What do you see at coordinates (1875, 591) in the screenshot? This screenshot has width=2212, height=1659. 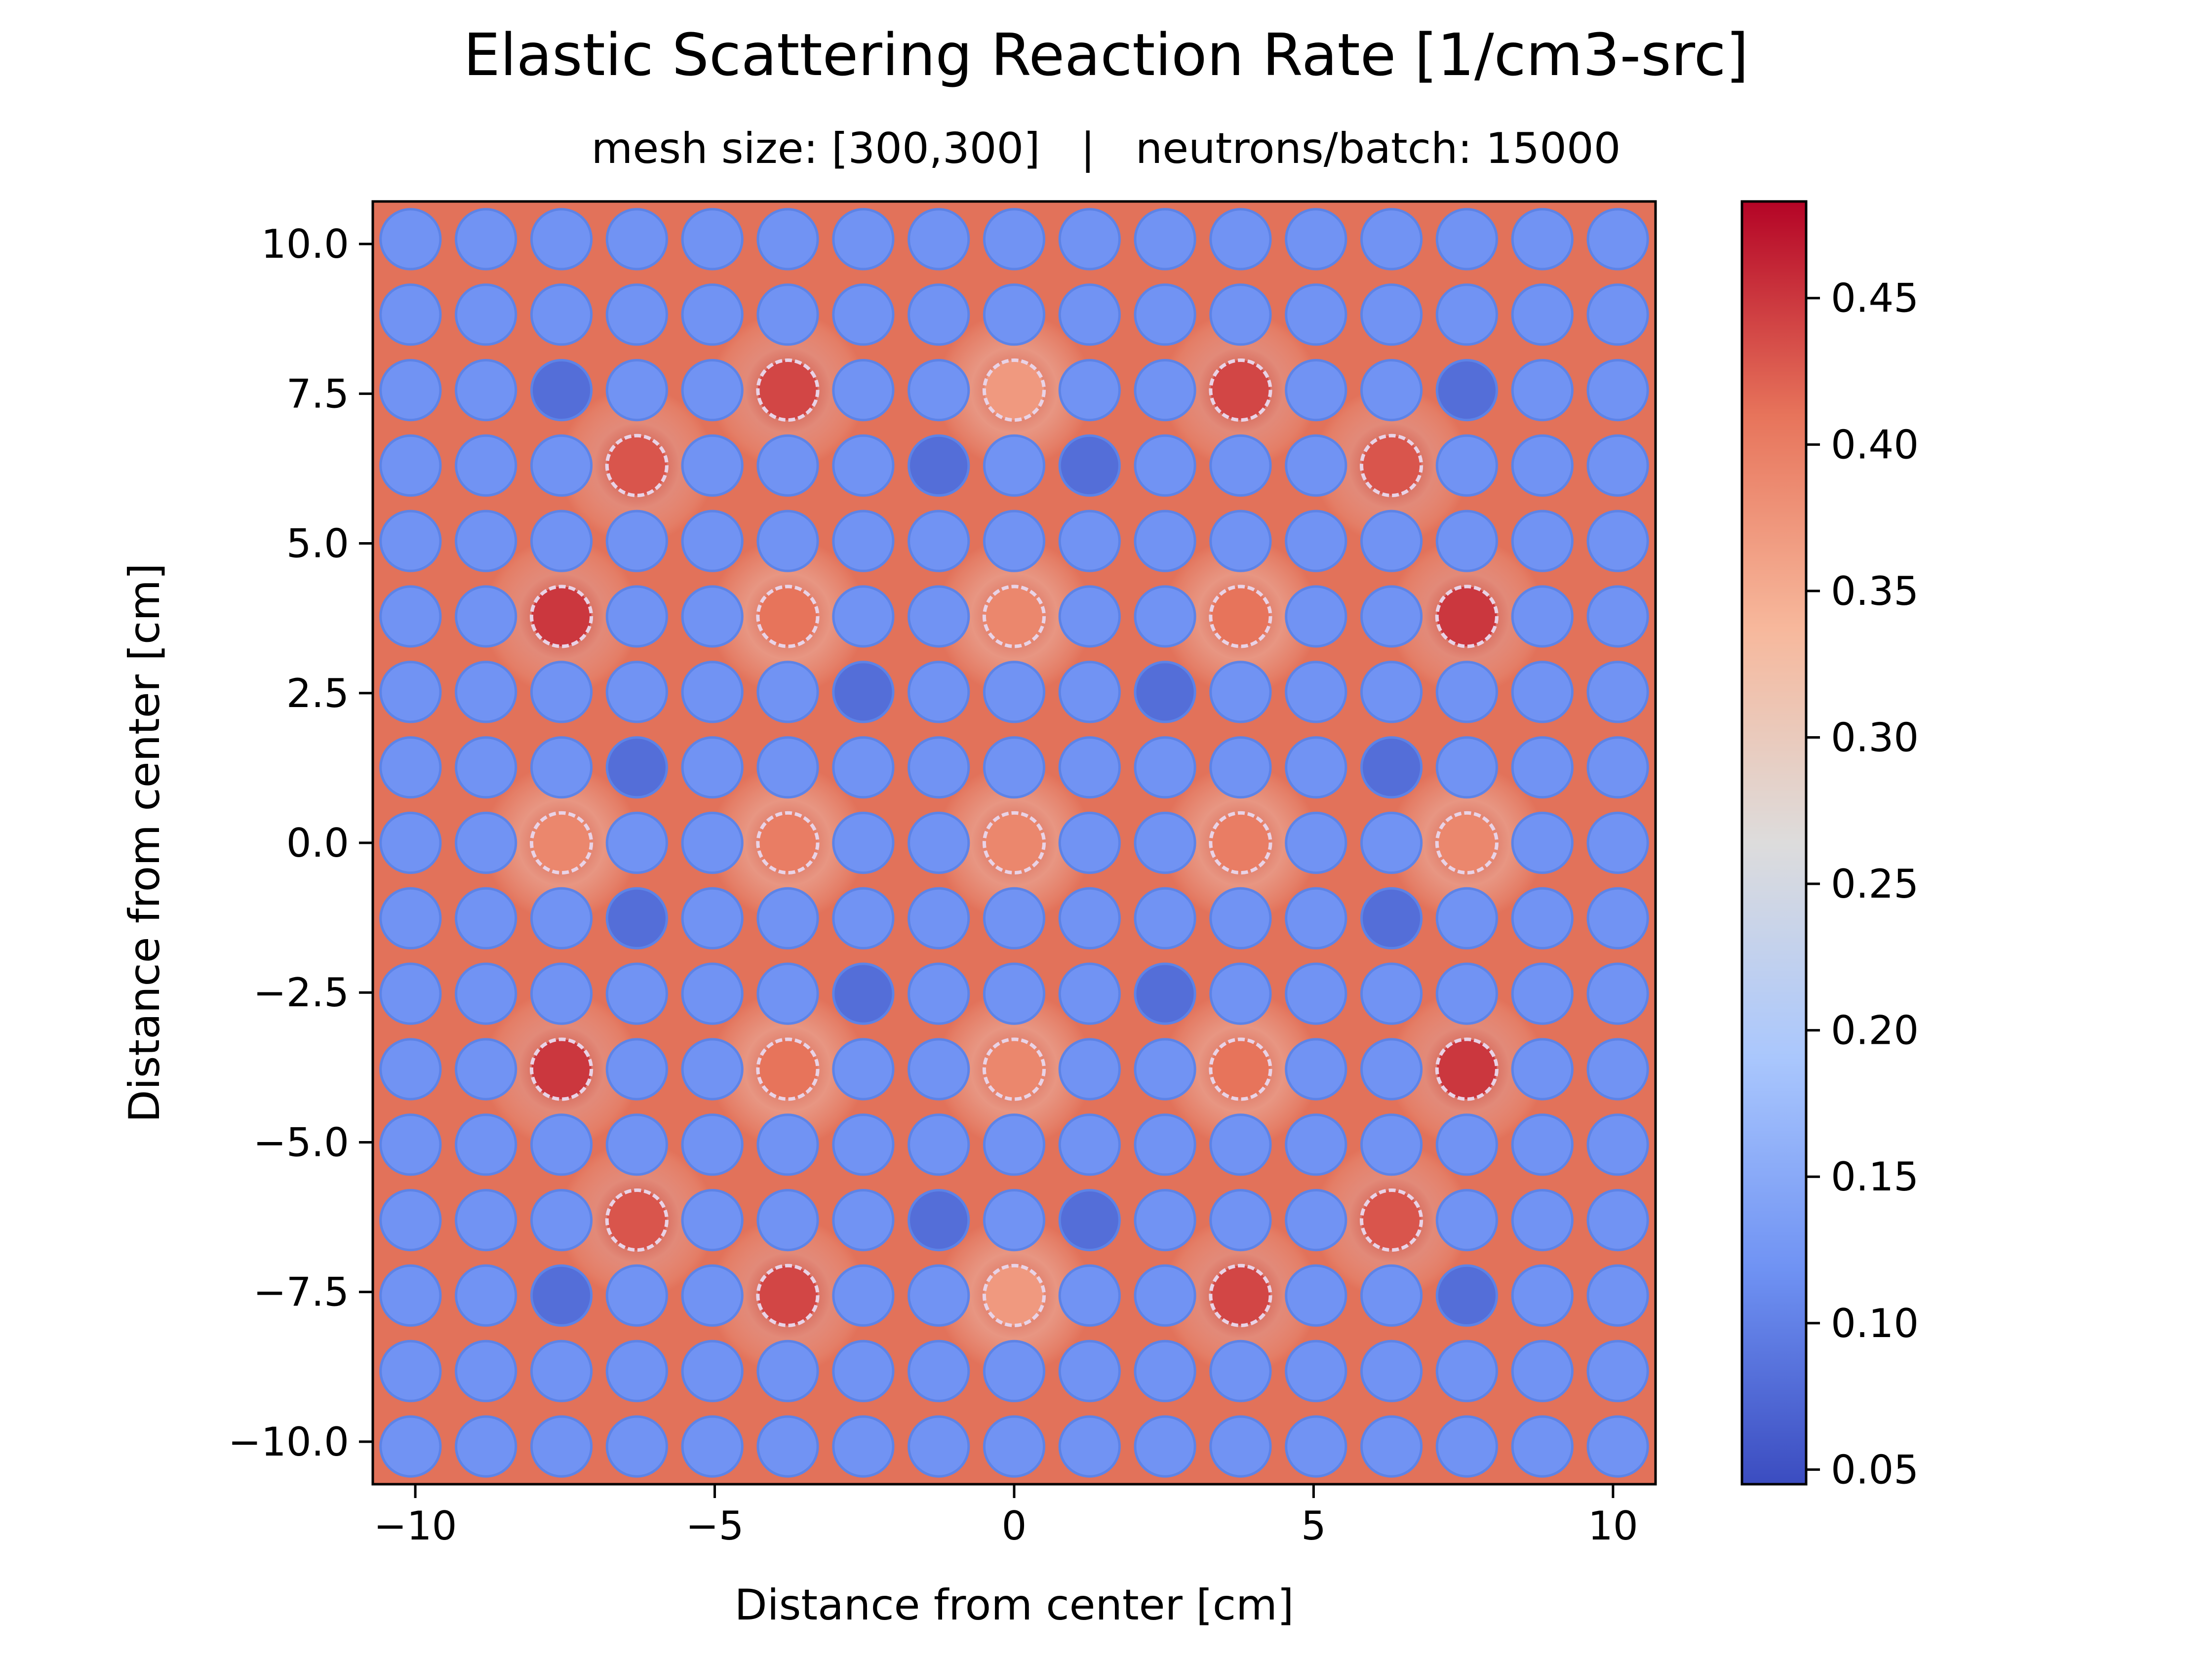 I see `colorbar-tick-label: 0.35` at bounding box center [1875, 591].